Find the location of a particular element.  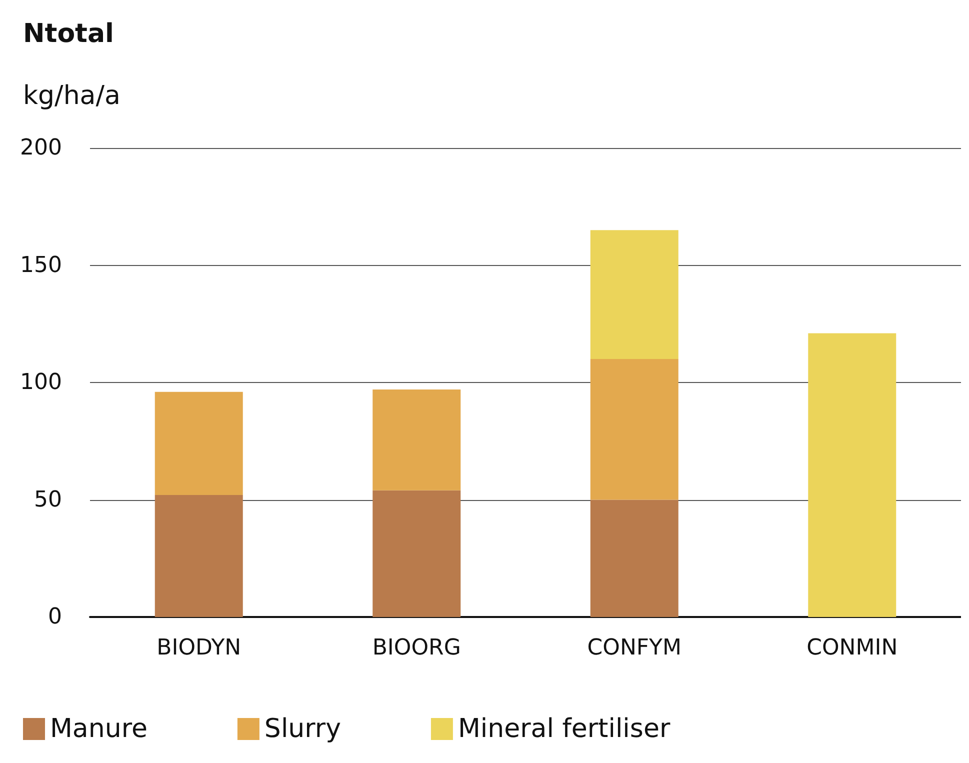

x-tick-label: CONMIN is located at coordinates (852, 648).